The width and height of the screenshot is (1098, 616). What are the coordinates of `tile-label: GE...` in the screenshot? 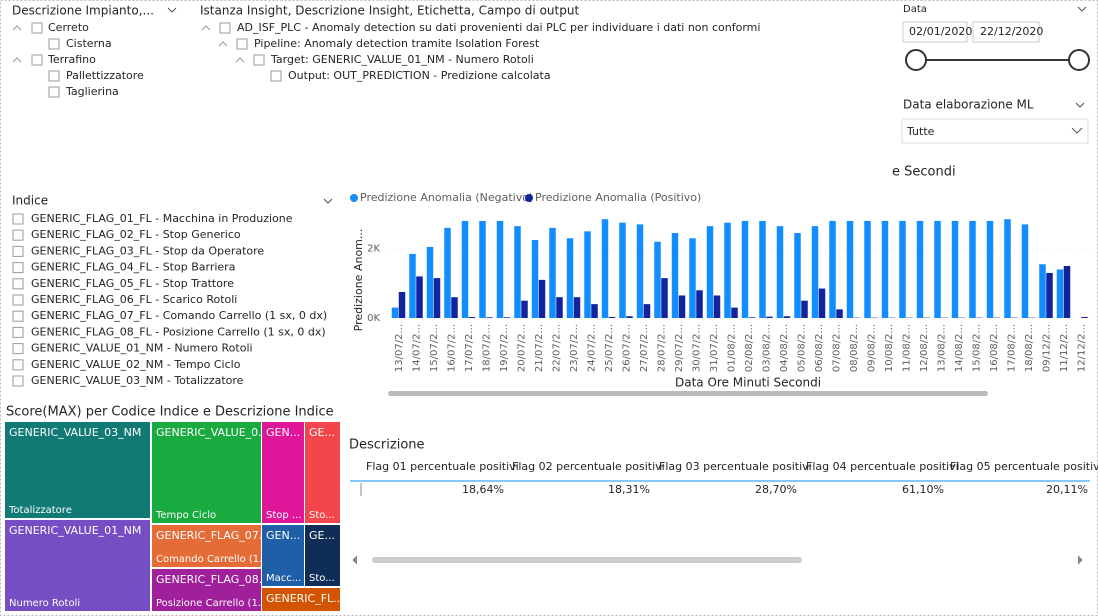 It's located at (322, 535).